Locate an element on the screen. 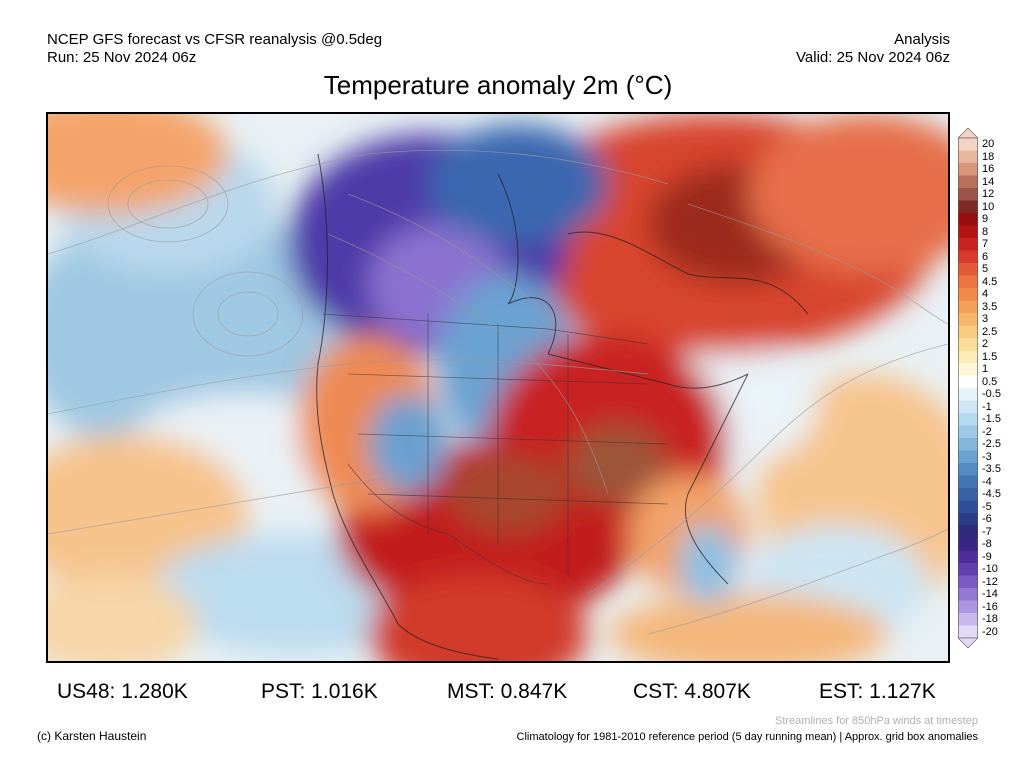 Image resolution: width=1024 pixels, height=768 pixels. colorbar-tick-label: -7 is located at coordinates (987, 531).